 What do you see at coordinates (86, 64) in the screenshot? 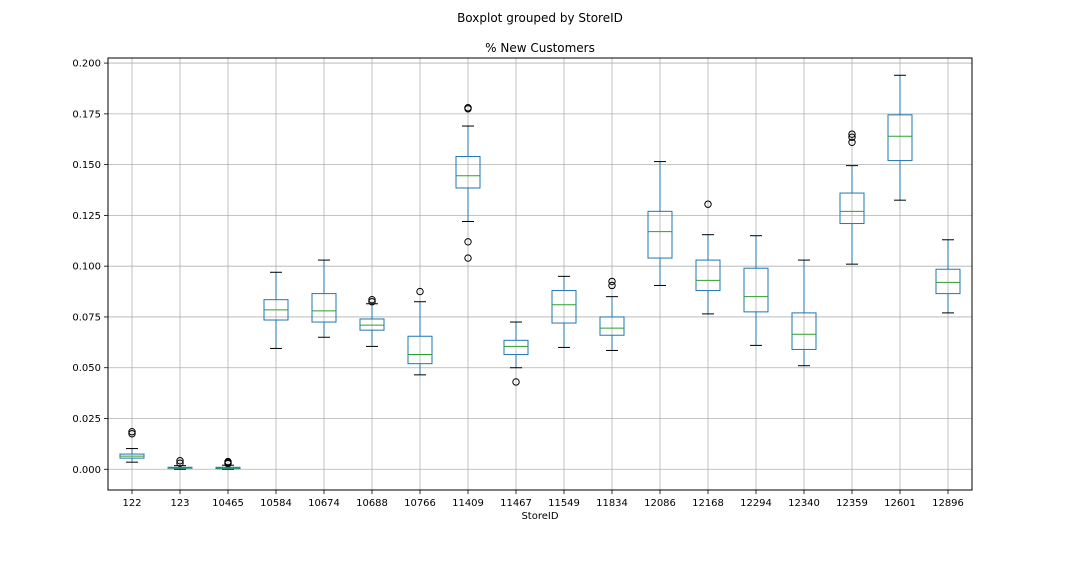
I see `y-tick-label: 0.200` at bounding box center [86, 64].